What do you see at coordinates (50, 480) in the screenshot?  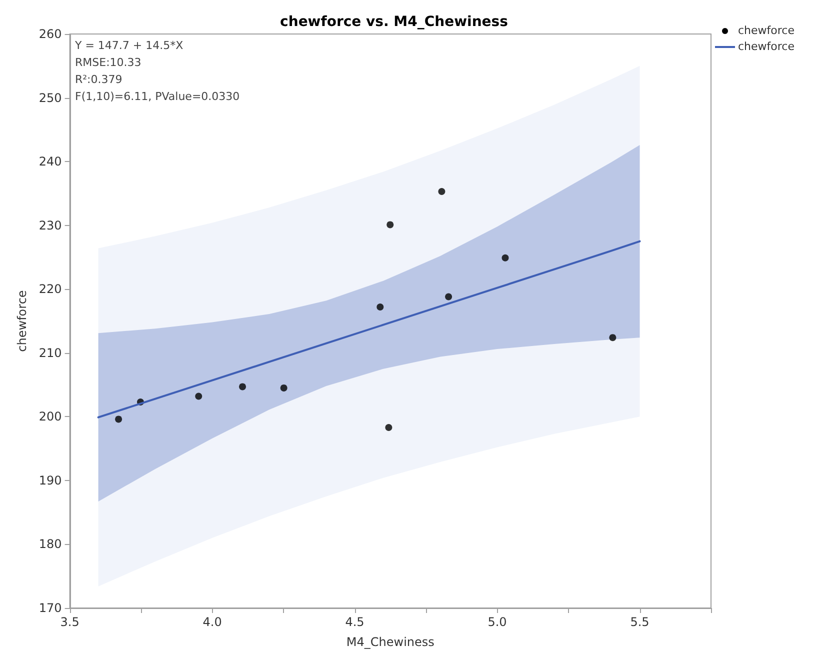 I see `y-tick-label: 190` at bounding box center [50, 480].